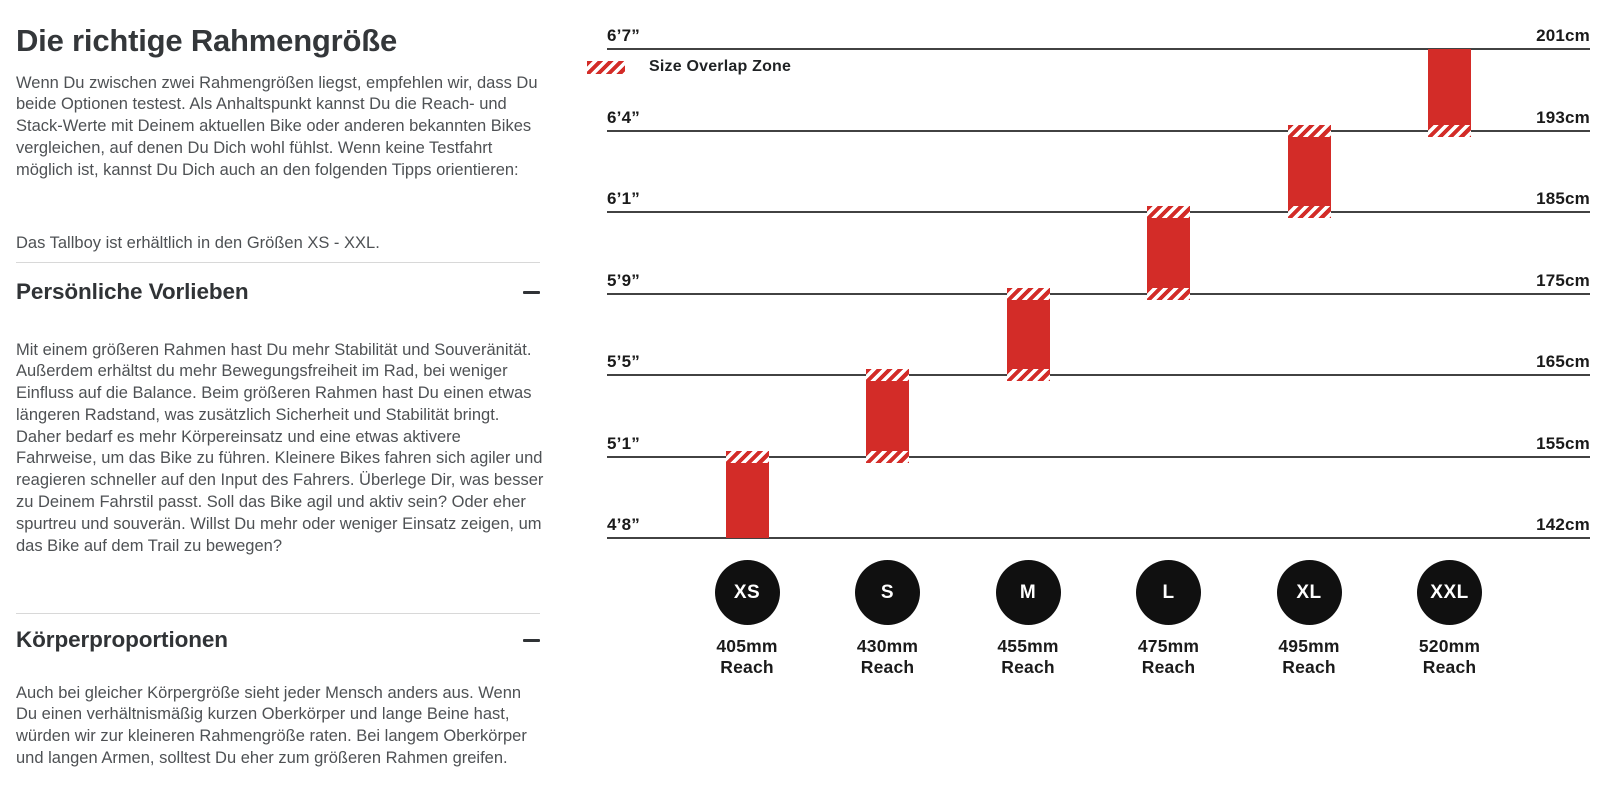 The height and width of the screenshot is (802, 1619). I want to click on reach-value: 430mm, so click(887, 646).